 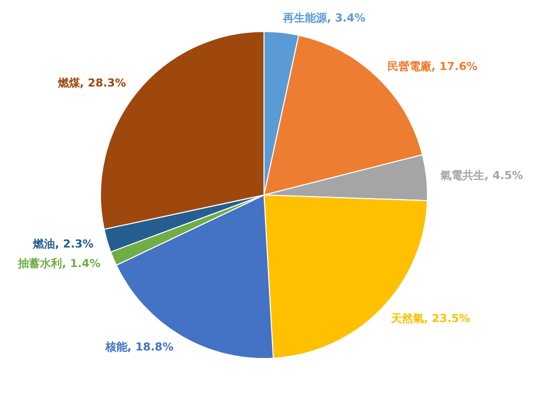 I want to click on slice-label: 再生能源, 3.4%, so click(x=324, y=17).